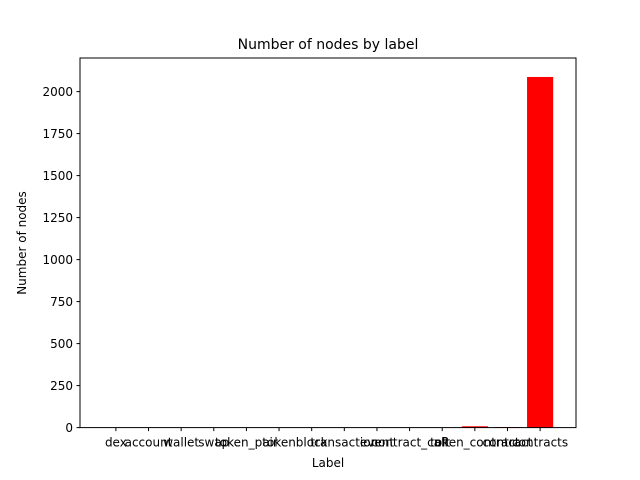  Describe the element at coordinates (61, 344) in the screenshot. I see `y-tick-label: 500` at that location.